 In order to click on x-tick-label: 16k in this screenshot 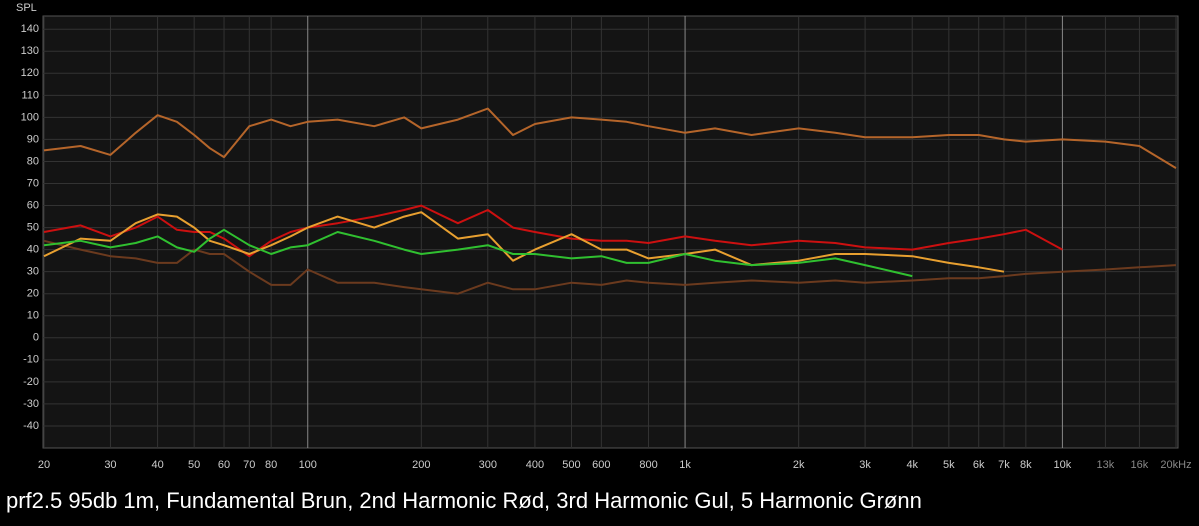, I will do `click(1140, 465)`.